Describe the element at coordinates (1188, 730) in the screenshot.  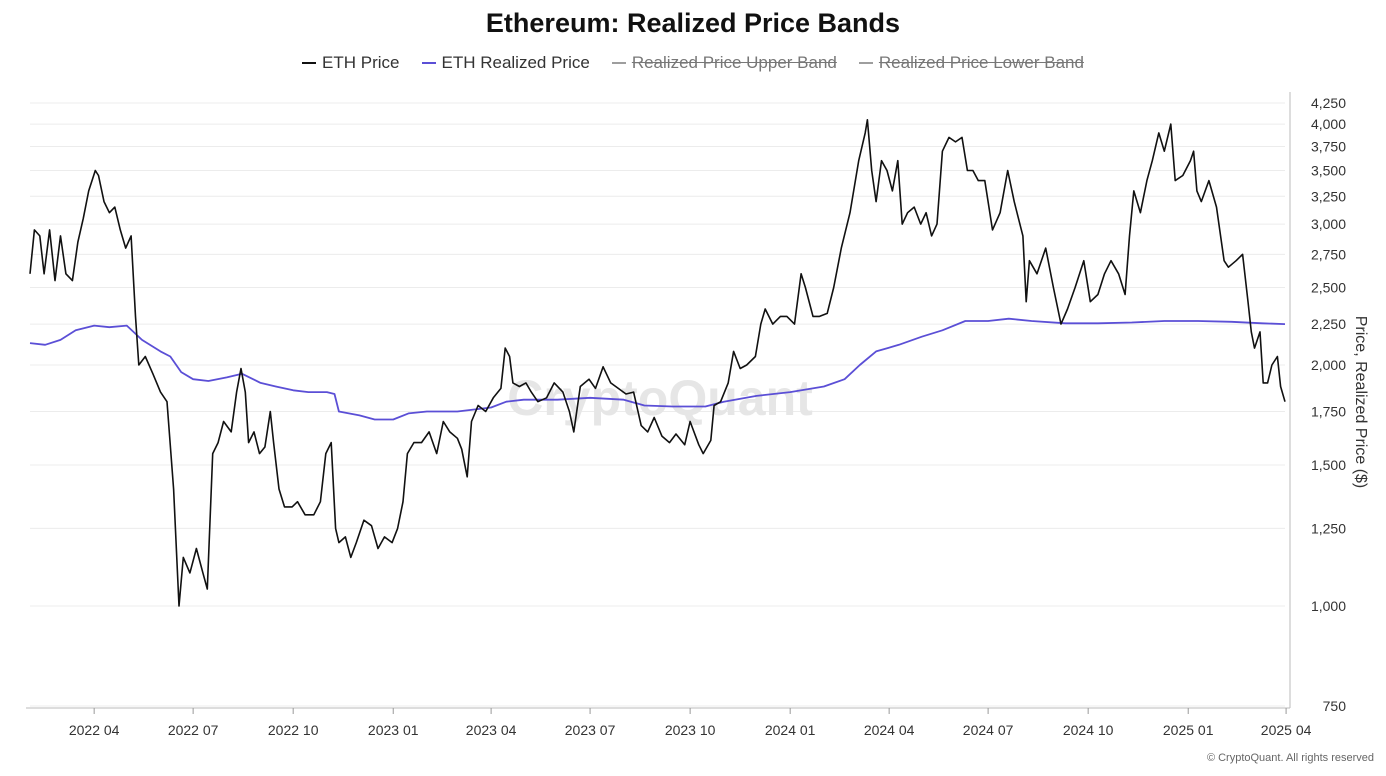
I see `x-tick-label: 2025 01` at that location.